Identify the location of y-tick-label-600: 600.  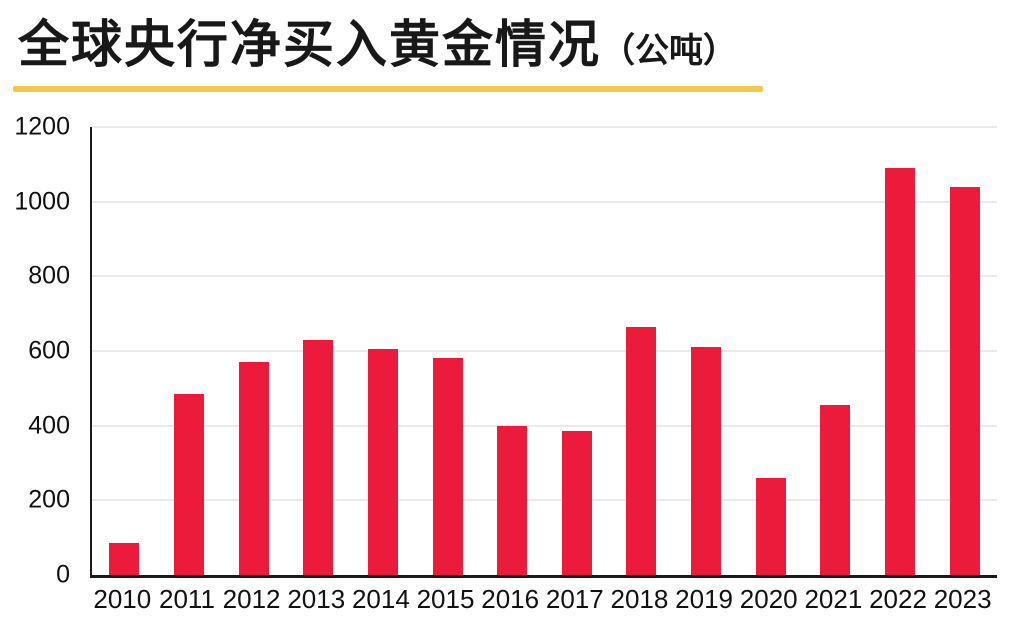
(49, 350).